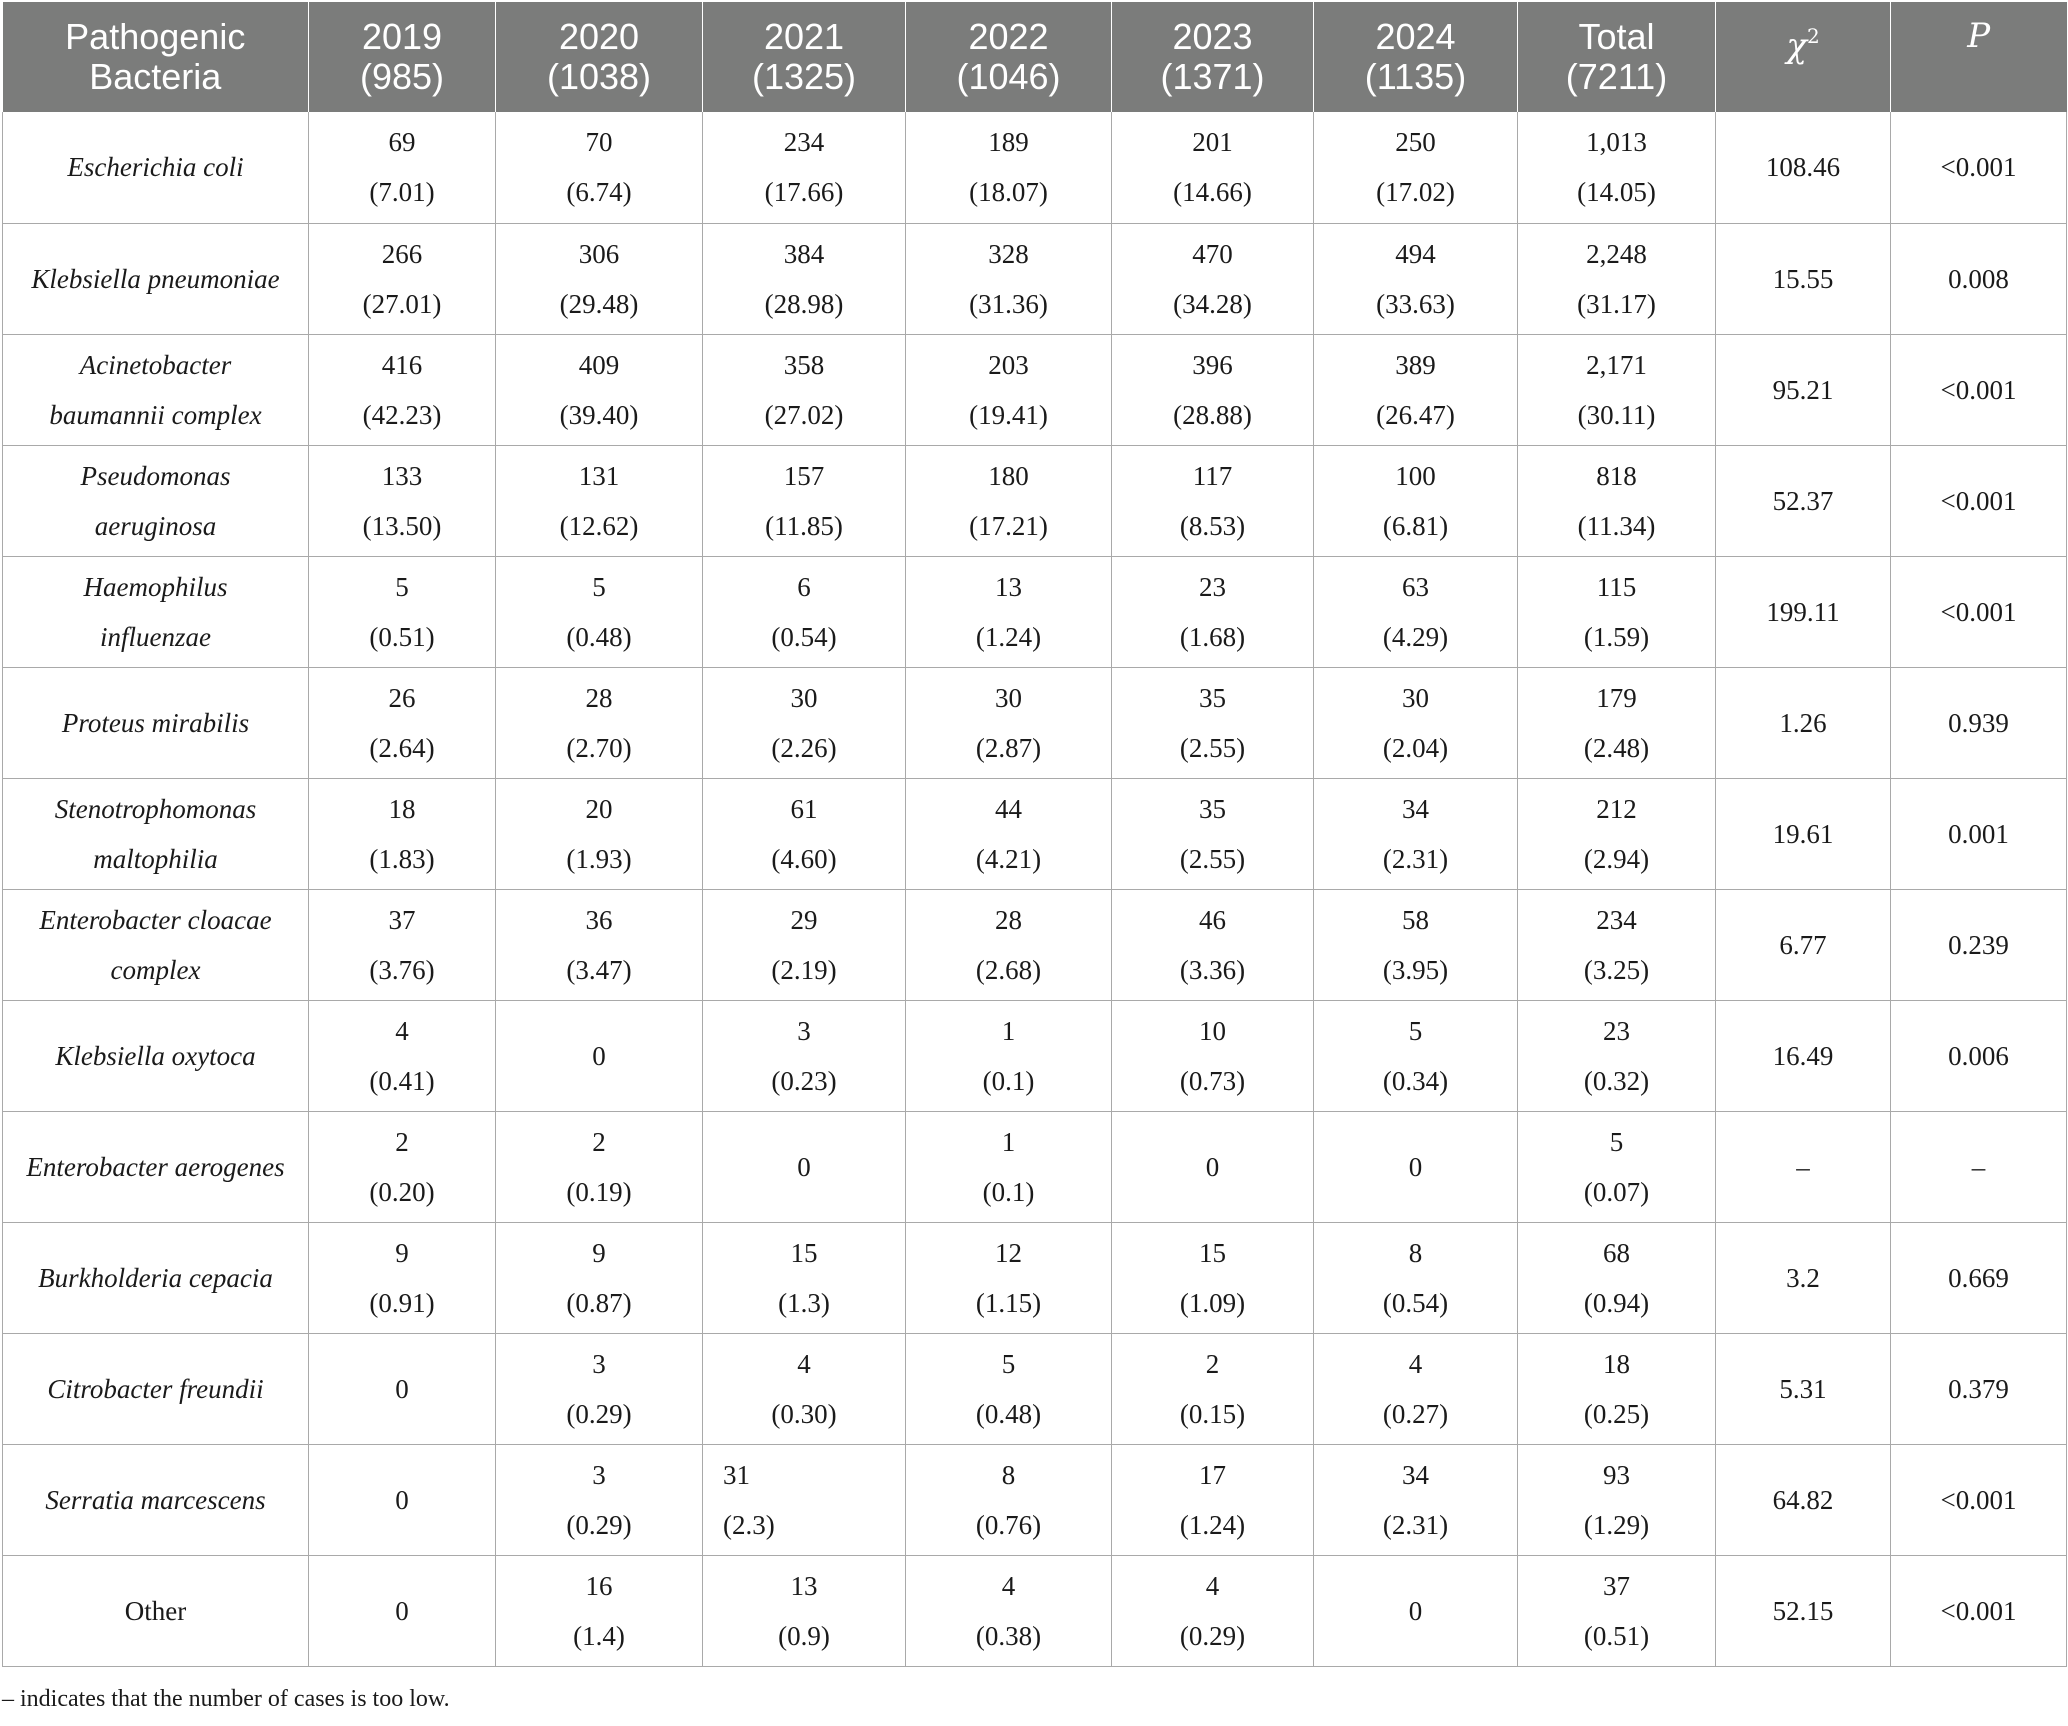  I want to click on cell-count: 6.77, so click(1803, 944).